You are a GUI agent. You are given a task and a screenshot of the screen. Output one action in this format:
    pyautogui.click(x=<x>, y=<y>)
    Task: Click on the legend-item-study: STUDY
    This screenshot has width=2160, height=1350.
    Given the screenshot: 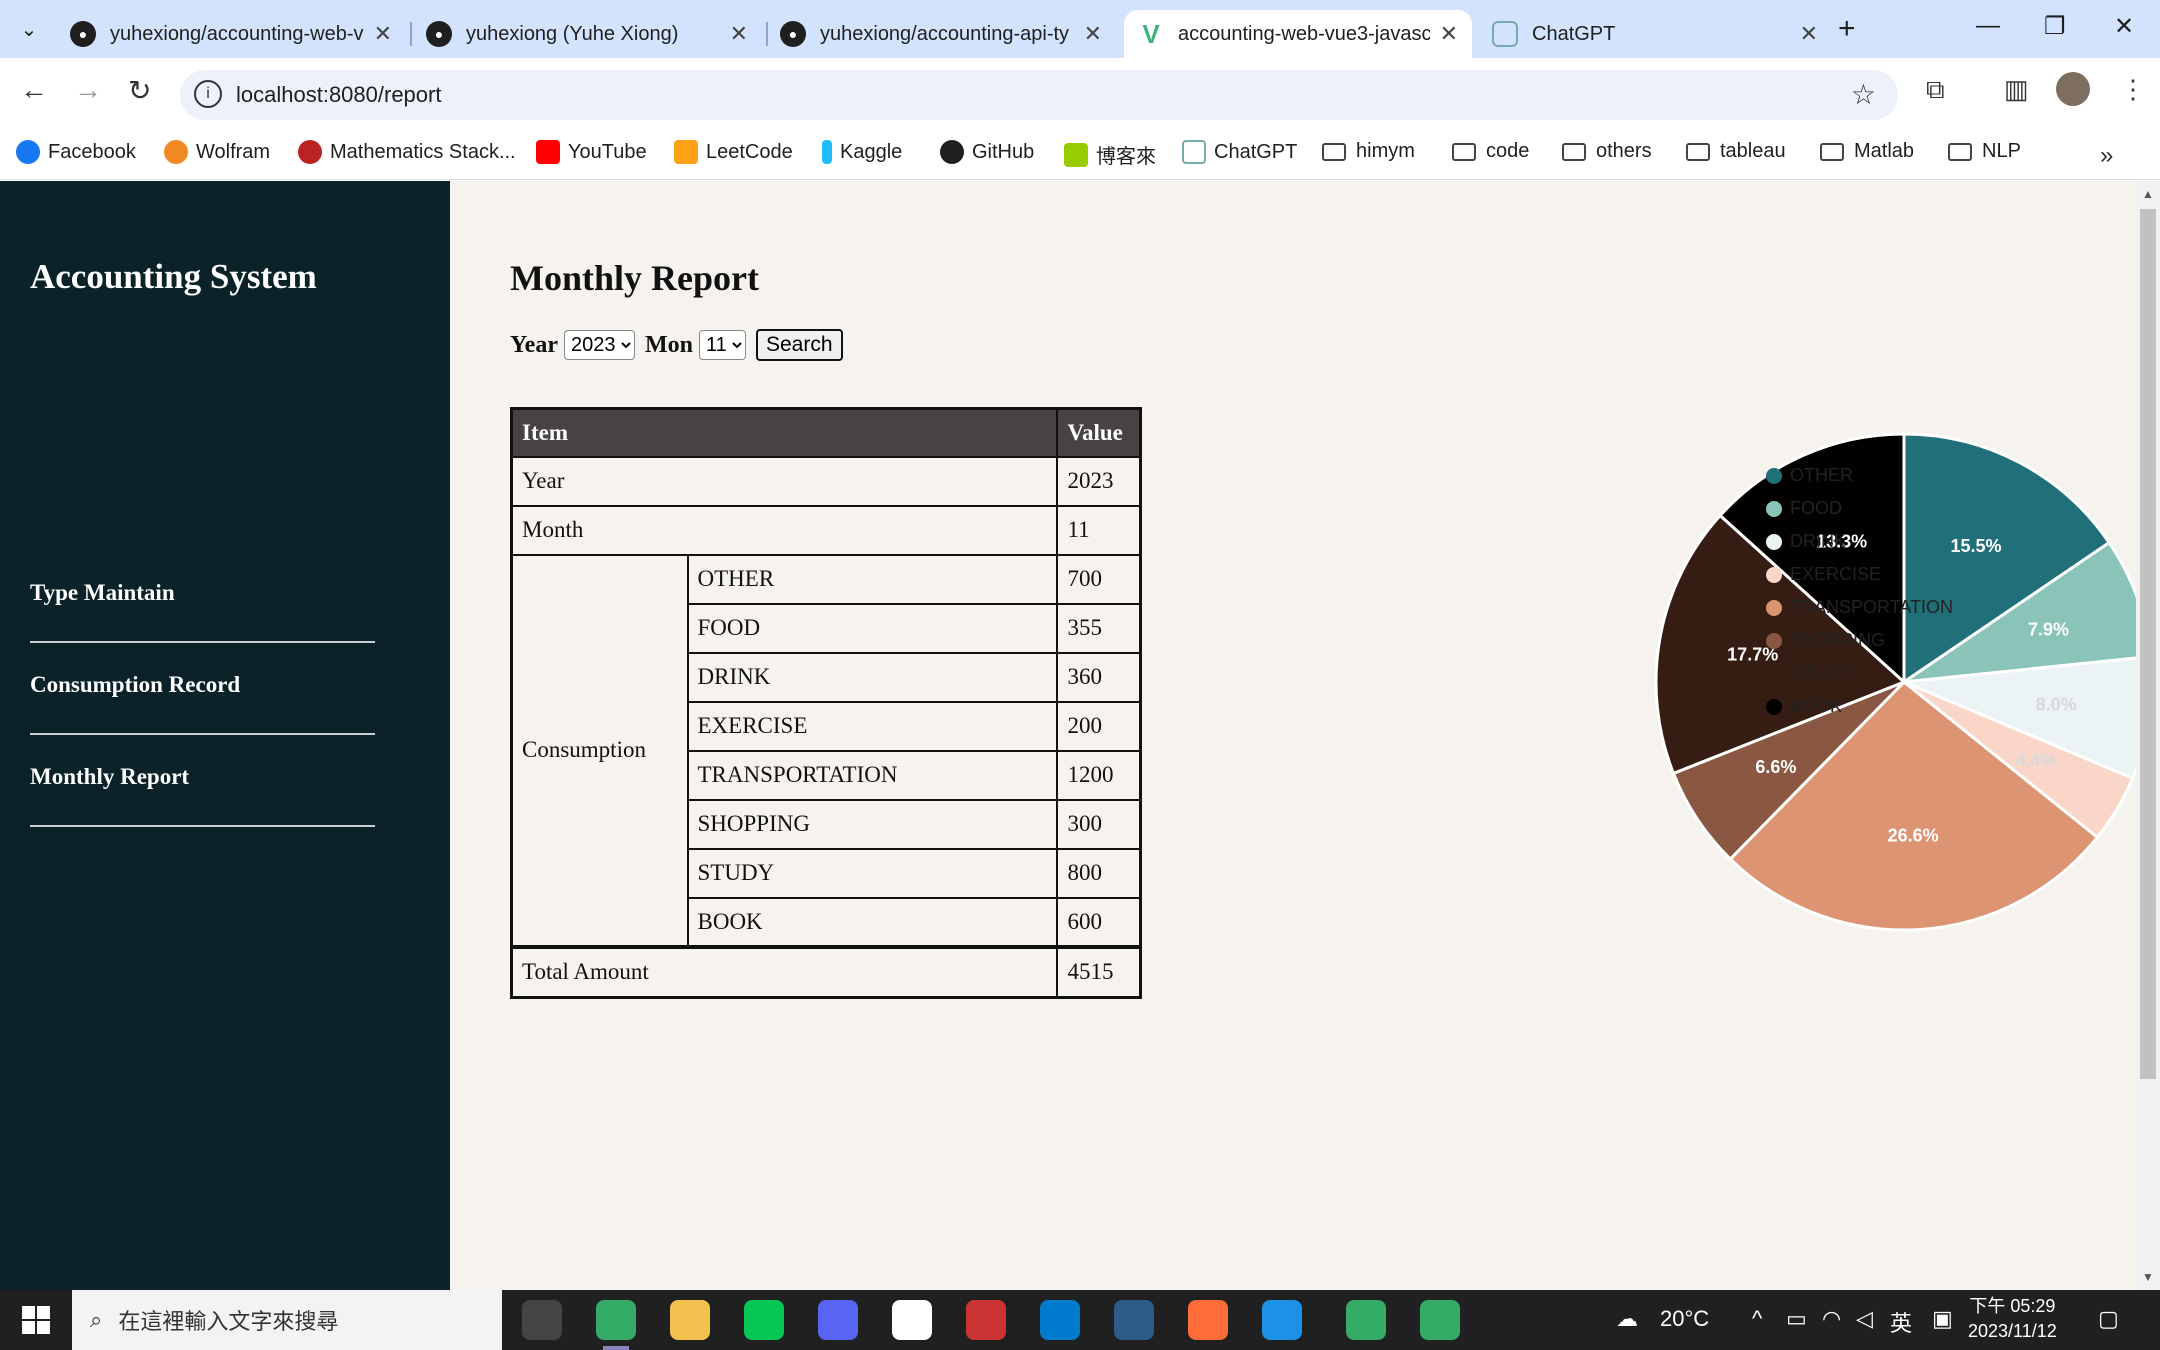 What is the action you would take?
    pyautogui.click(x=1859, y=673)
    